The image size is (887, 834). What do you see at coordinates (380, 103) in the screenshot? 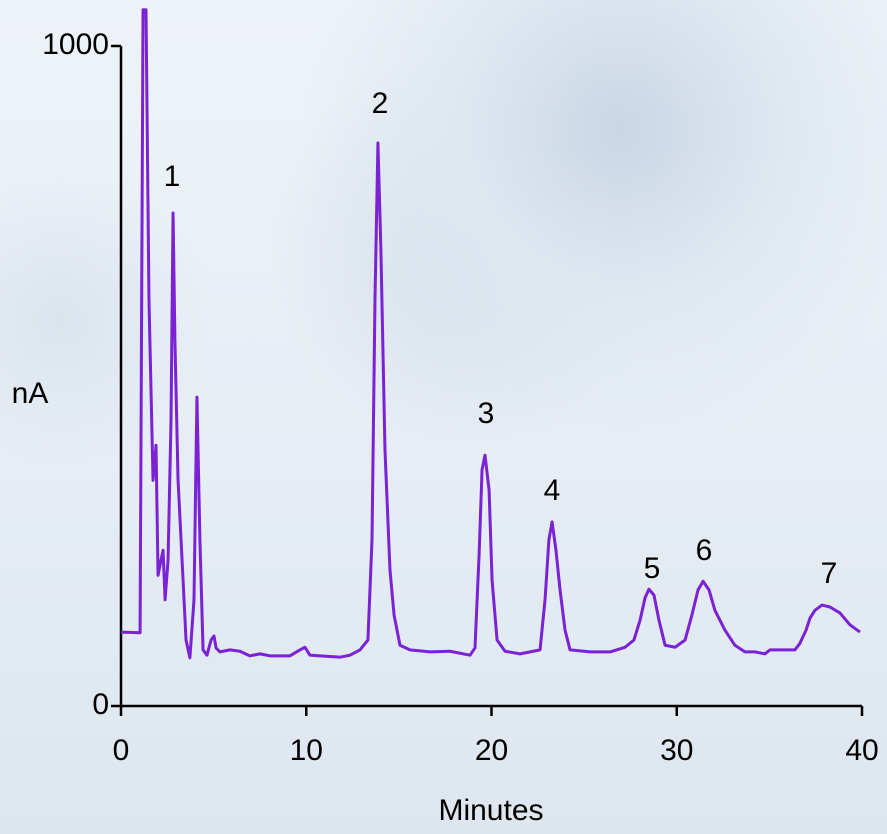
I see `peak-label: 2` at bounding box center [380, 103].